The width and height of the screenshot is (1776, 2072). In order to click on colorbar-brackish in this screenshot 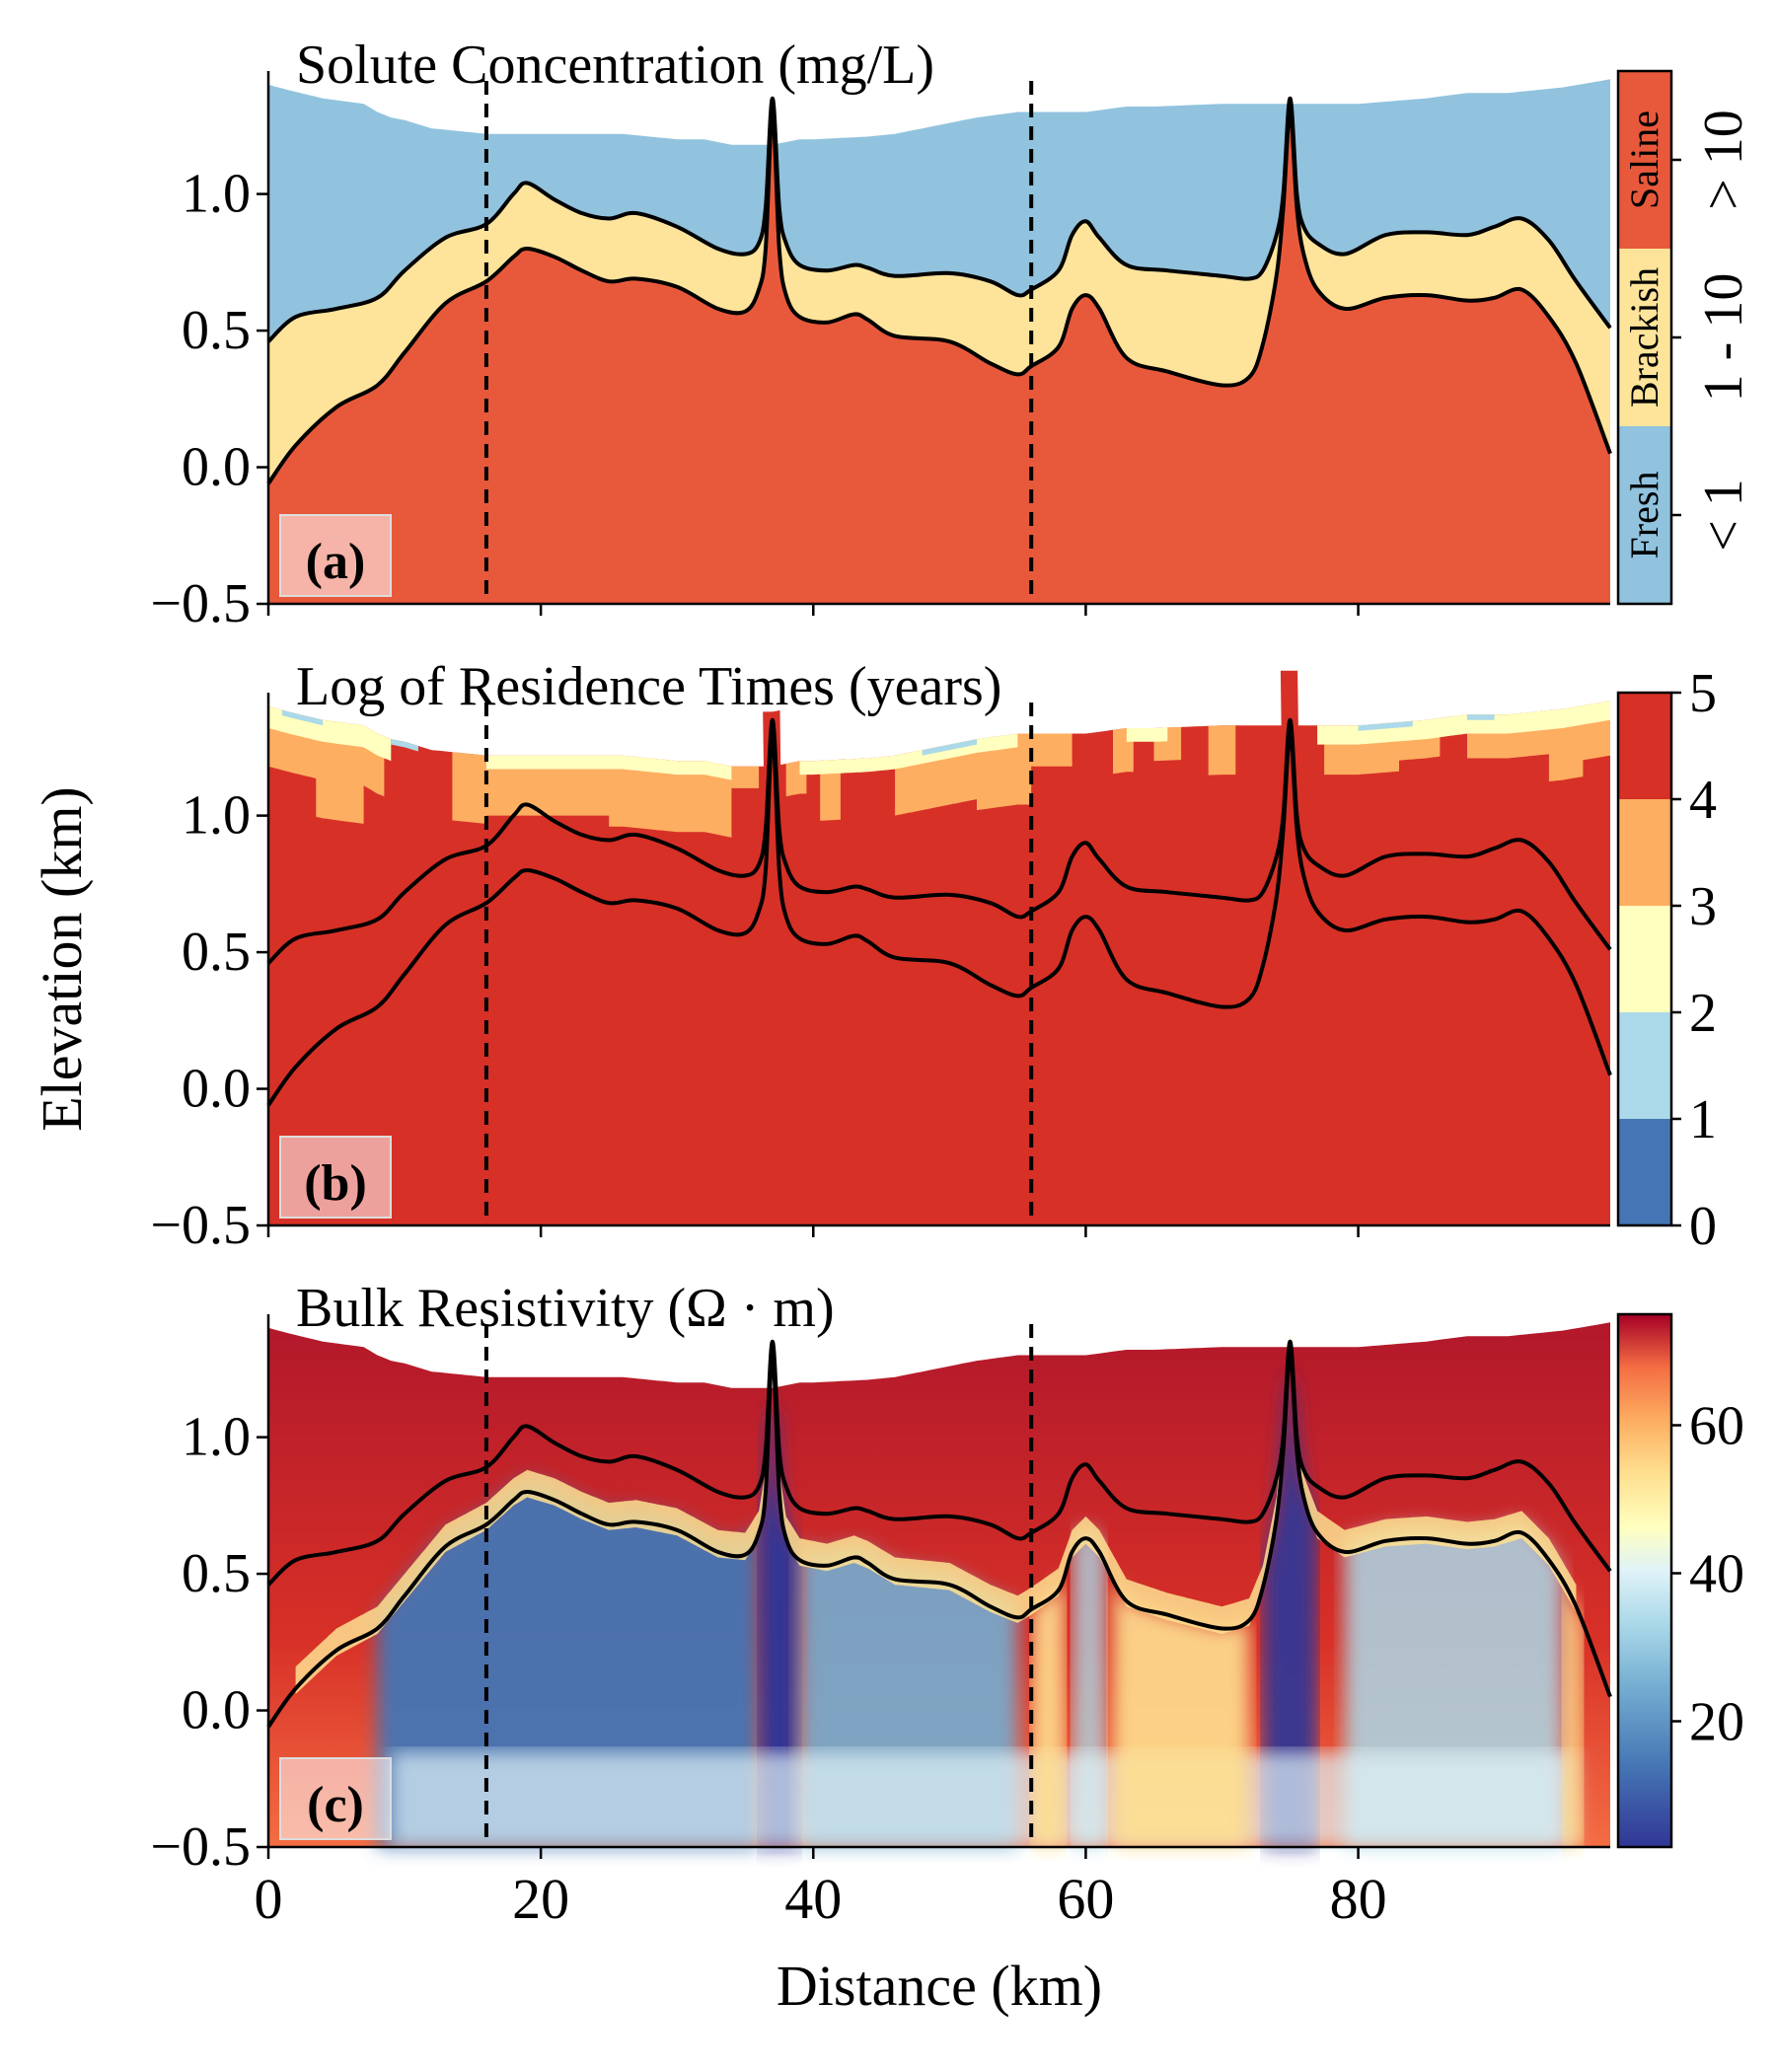, I will do `click(1645, 338)`.